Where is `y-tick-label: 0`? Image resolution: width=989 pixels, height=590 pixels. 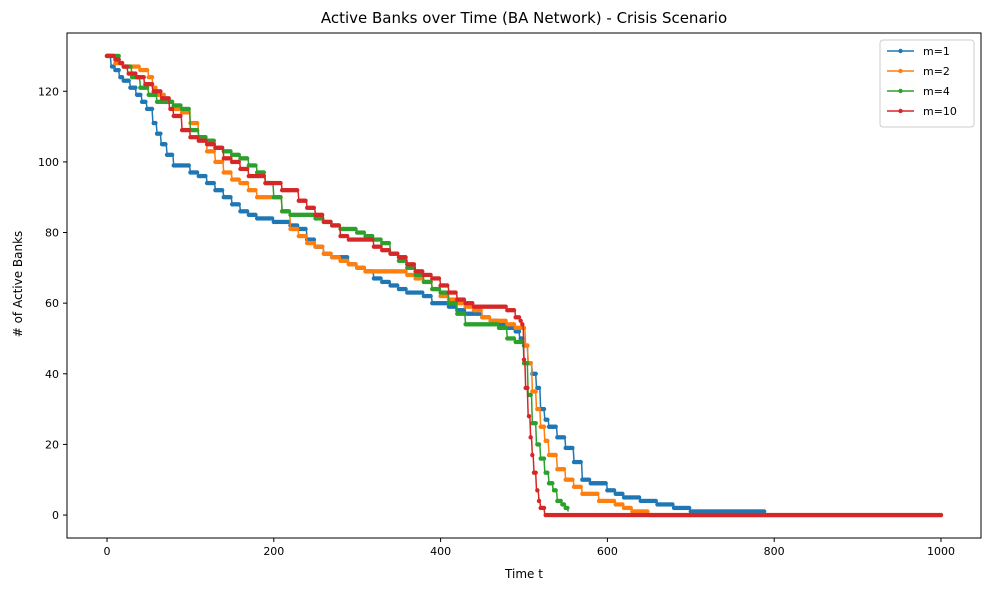 y-tick-label: 0 is located at coordinates (55, 515).